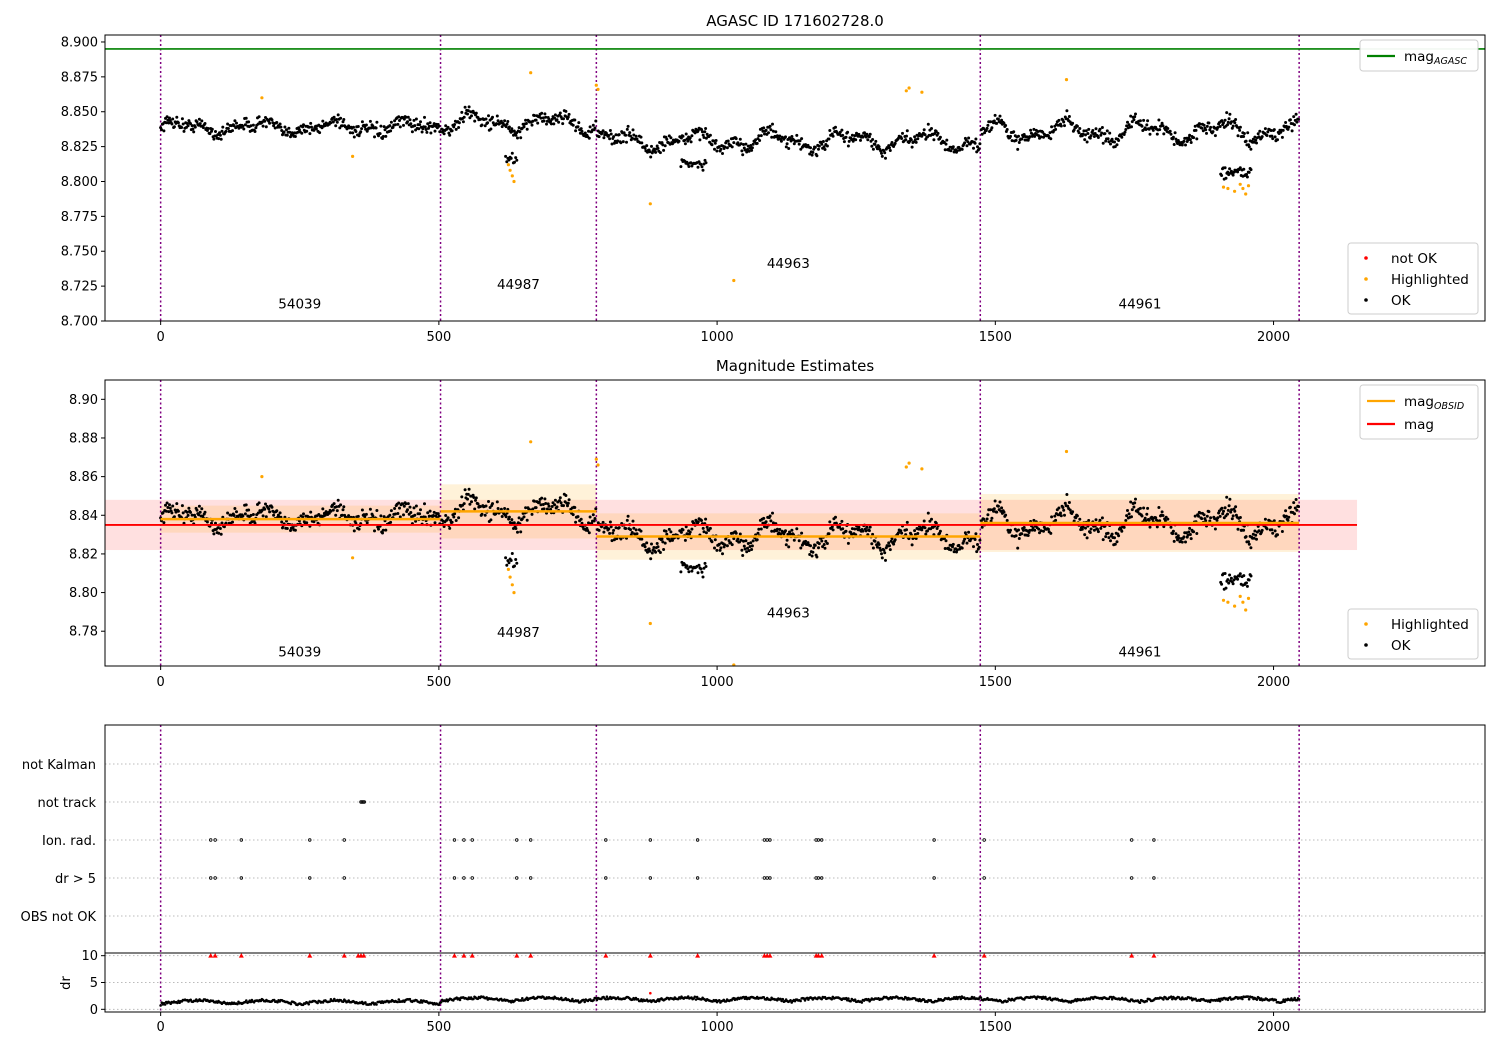 This screenshot has height=1050, width=1500. I want to click on obsid-label: 44961, so click(1140, 304).